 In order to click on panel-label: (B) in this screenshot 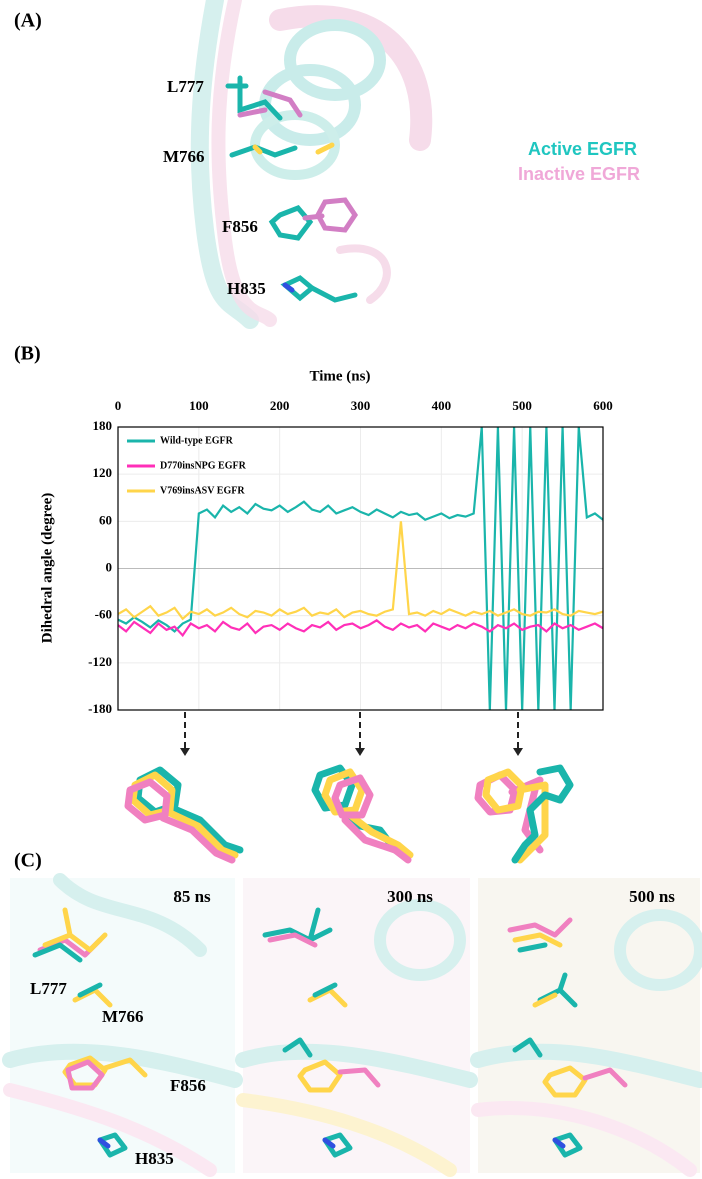, I will do `click(27, 354)`.